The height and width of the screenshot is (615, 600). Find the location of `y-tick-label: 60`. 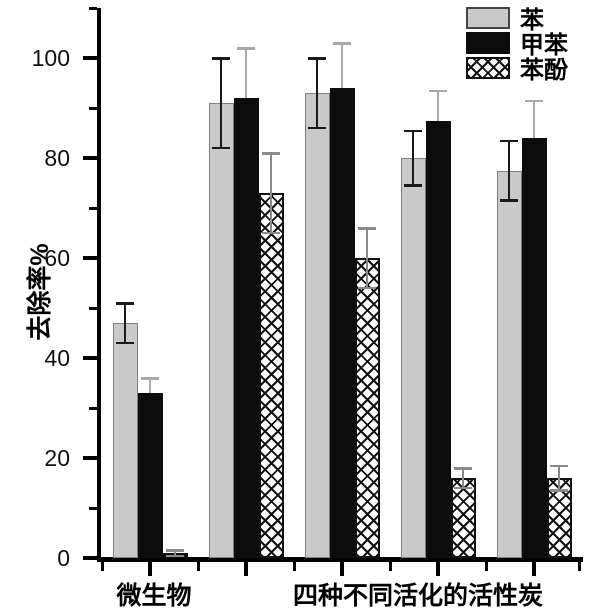

y-tick-label: 60 is located at coordinates (57, 258).